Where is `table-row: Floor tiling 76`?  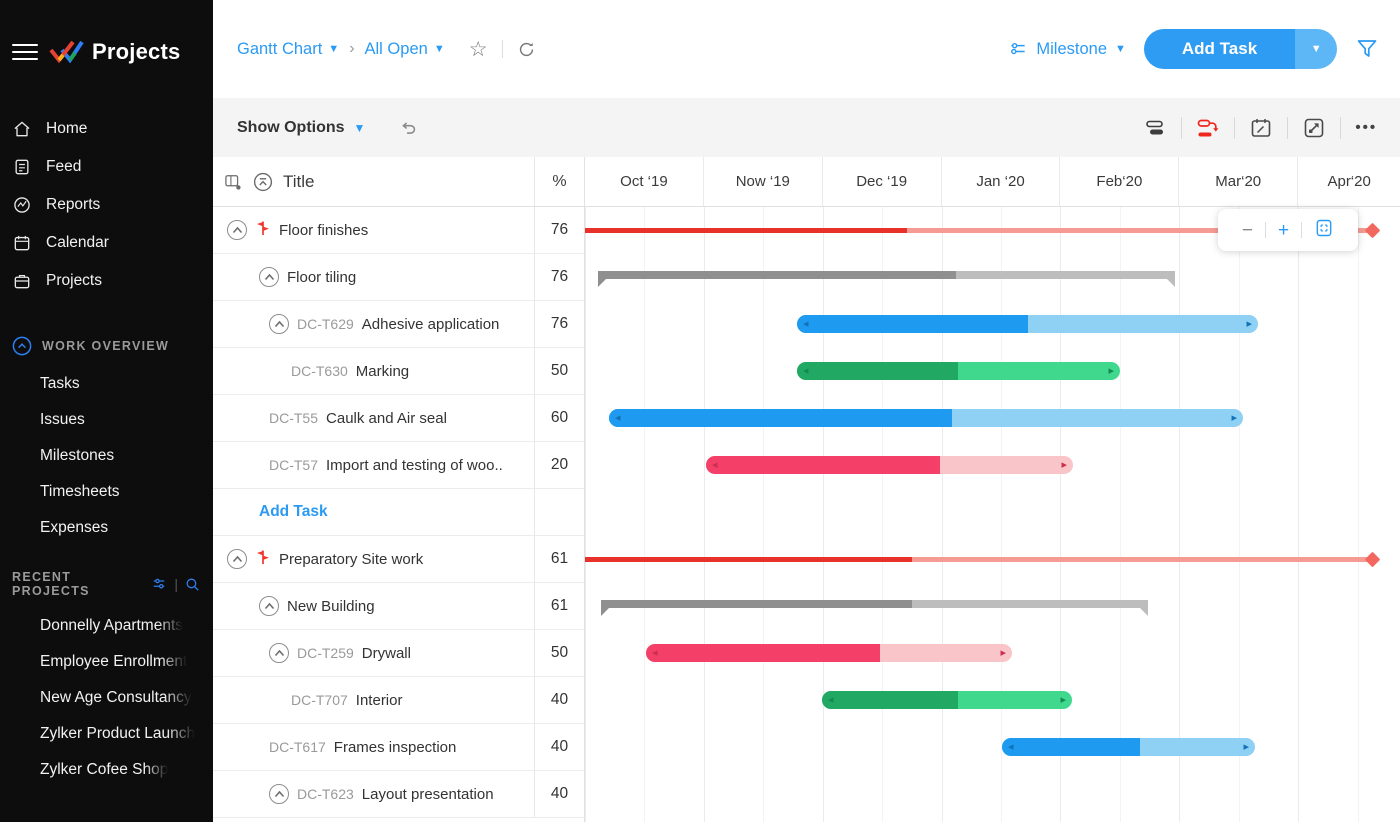 table-row: Floor tiling 76 is located at coordinates (398, 277).